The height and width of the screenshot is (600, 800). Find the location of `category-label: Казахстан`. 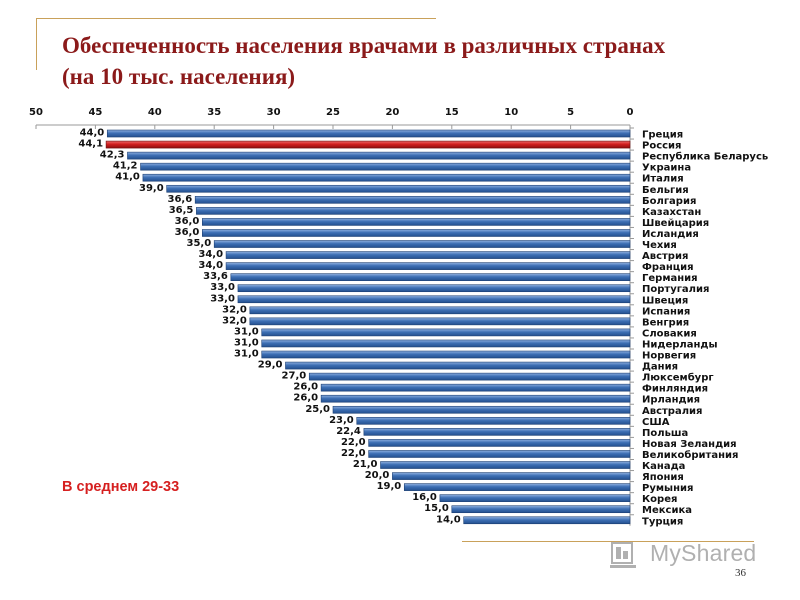

category-label: Казахстан is located at coordinates (671, 212).